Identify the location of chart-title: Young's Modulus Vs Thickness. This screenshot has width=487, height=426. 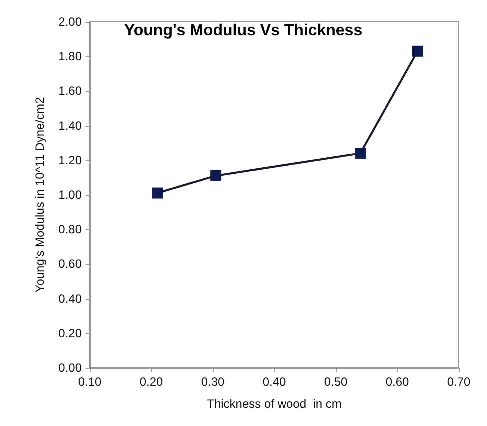
(243, 31).